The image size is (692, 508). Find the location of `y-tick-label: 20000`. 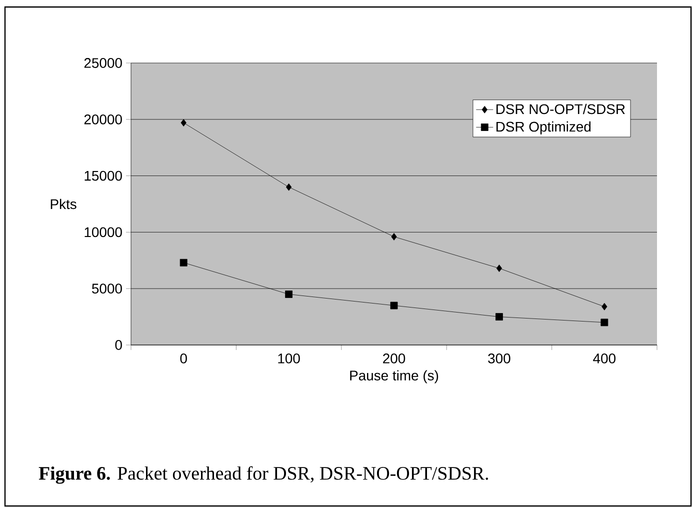

y-tick-label: 20000 is located at coordinates (103, 119).